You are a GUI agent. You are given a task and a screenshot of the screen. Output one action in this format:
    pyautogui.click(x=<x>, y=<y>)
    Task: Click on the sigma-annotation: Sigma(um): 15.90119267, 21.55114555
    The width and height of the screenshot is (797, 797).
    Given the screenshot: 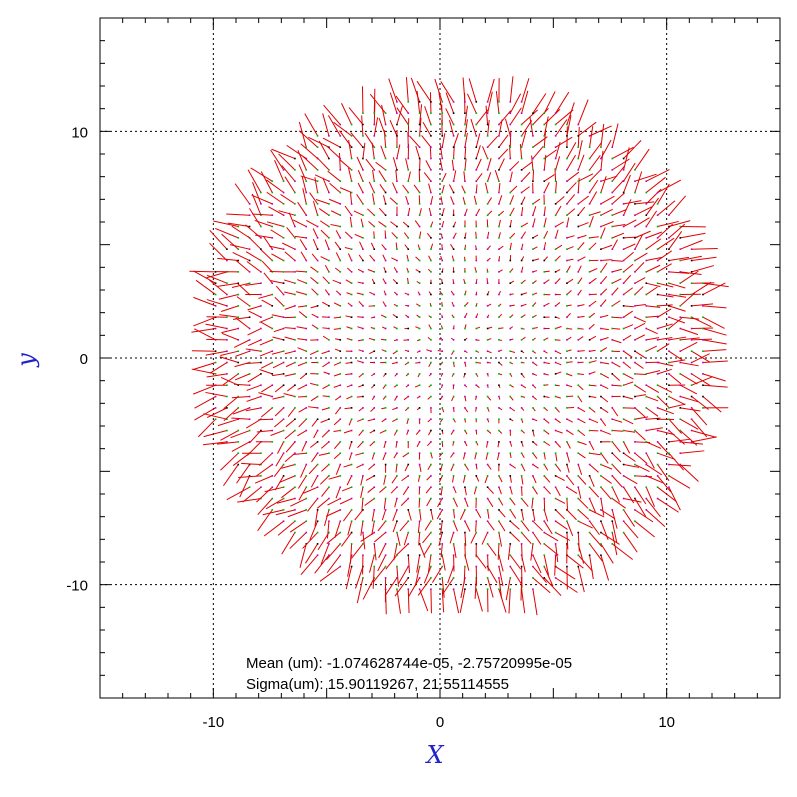 What is the action you would take?
    pyautogui.click(x=377, y=684)
    